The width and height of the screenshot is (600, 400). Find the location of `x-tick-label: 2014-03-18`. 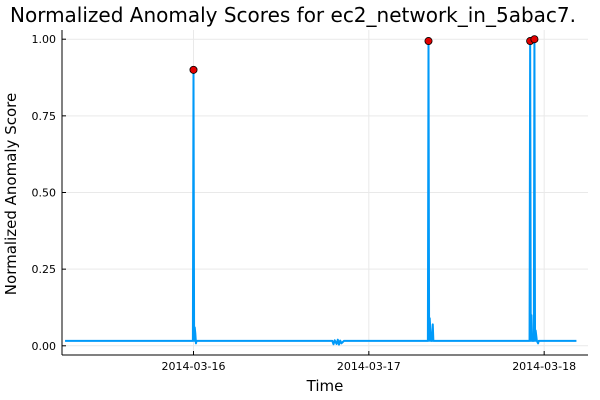

x-tick-label: 2014-03-18 is located at coordinates (544, 366).